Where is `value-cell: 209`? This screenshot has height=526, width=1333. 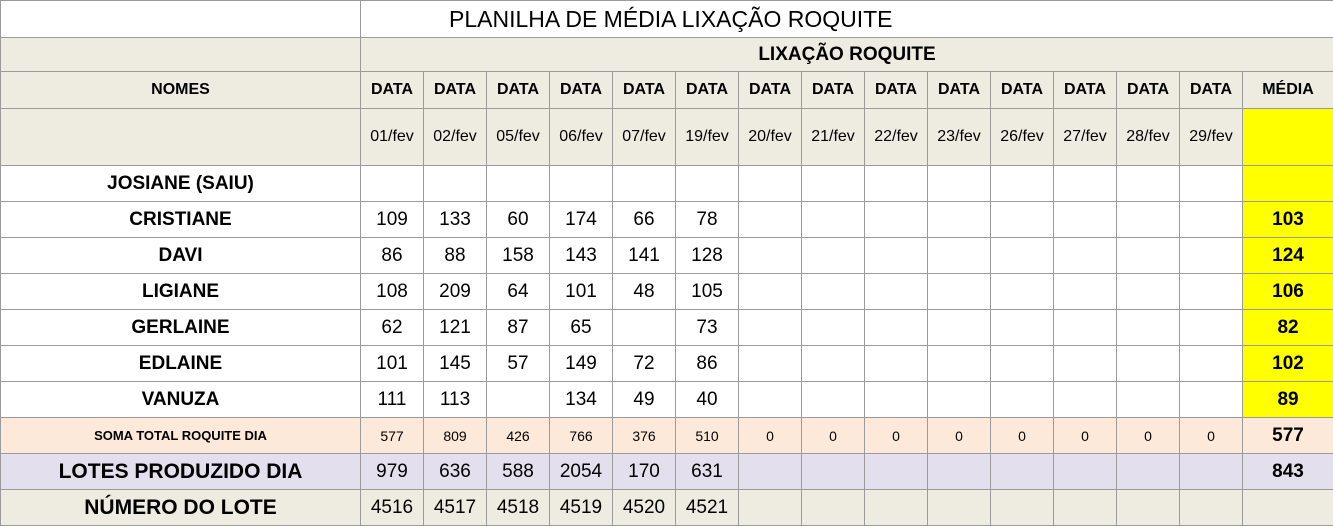 value-cell: 209 is located at coordinates (455, 292).